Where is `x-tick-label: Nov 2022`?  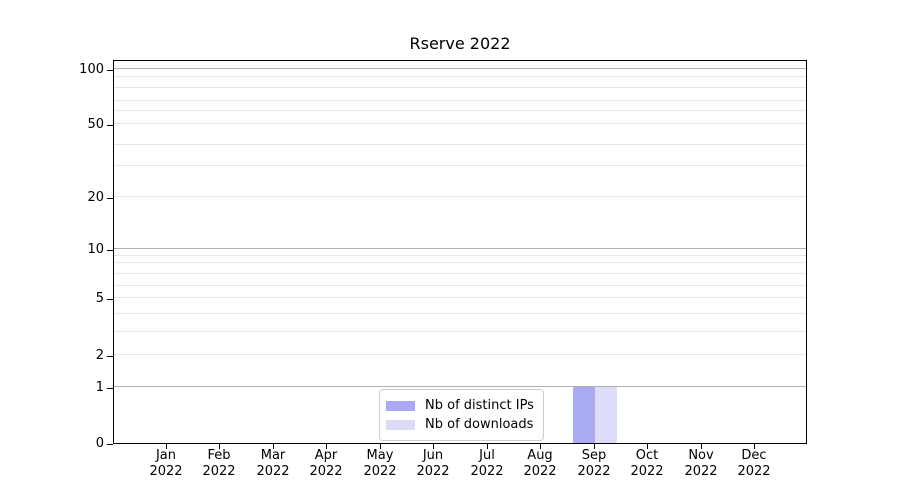 x-tick-label: Nov 2022 is located at coordinates (701, 464).